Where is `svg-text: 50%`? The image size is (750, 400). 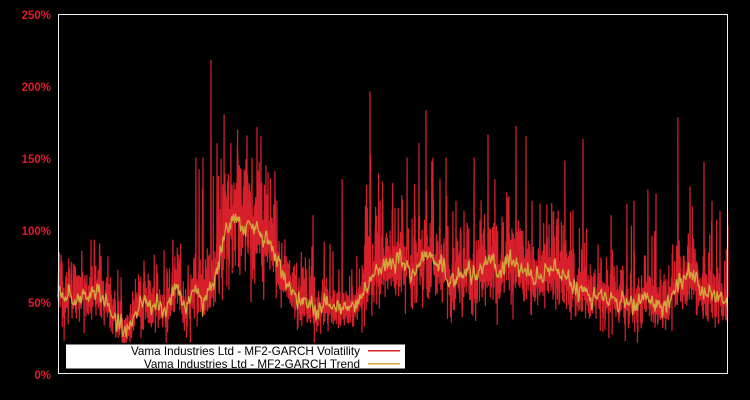
svg-text: 50% is located at coordinates (39, 304).